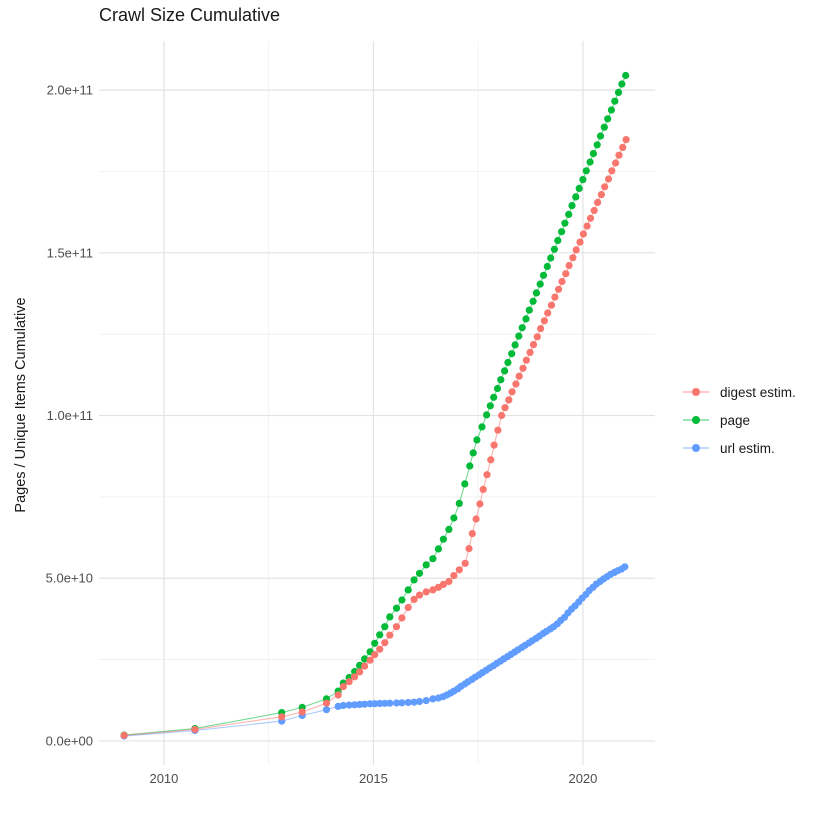 The height and width of the screenshot is (827, 826). I want to click on legend-item-digest-estim: digest estim., so click(738, 392).